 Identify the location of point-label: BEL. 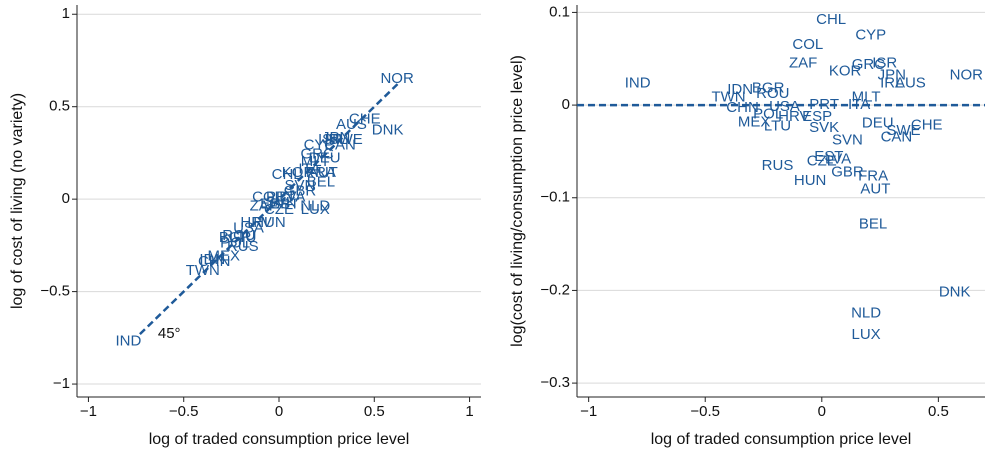
(873, 224).